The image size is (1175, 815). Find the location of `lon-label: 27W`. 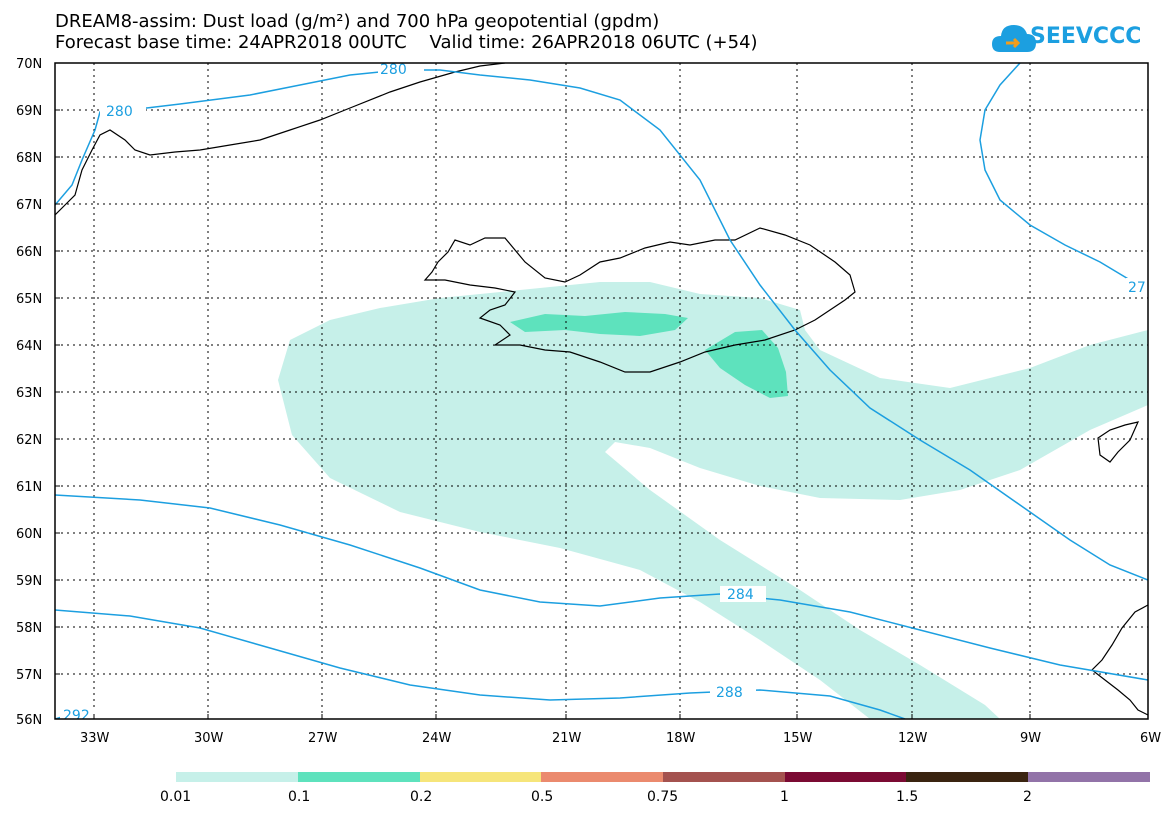

lon-label: 27W is located at coordinates (323, 738).